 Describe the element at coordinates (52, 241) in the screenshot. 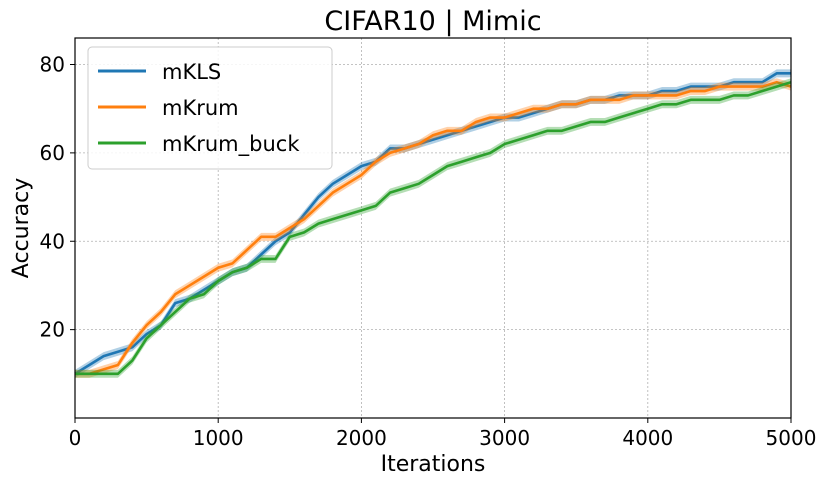

I see `y-tick-label: 40` at that location.